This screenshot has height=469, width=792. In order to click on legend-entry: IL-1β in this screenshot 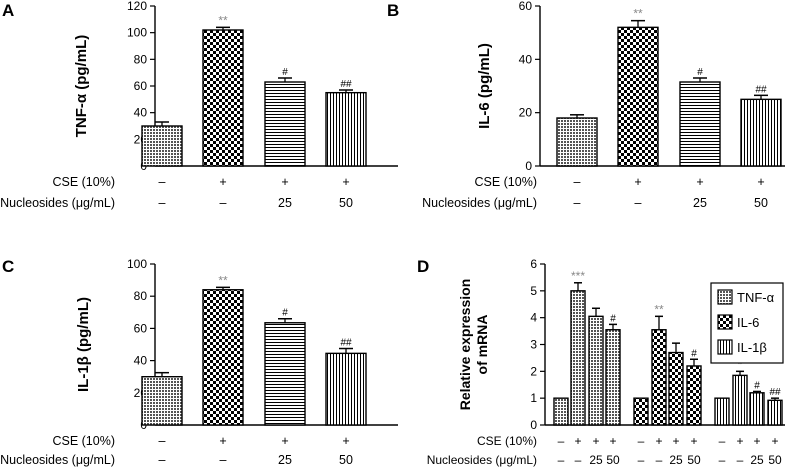, I will do `click(752, 347)`.